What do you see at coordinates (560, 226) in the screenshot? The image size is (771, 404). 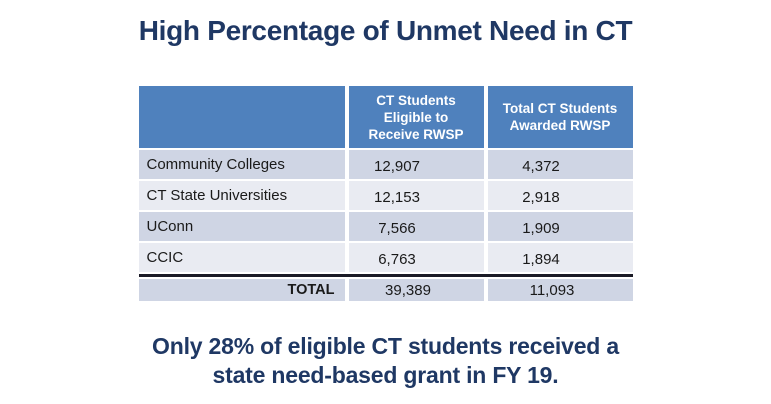 I see `awarded-value: 1,909` at bounding box center [560, 226].